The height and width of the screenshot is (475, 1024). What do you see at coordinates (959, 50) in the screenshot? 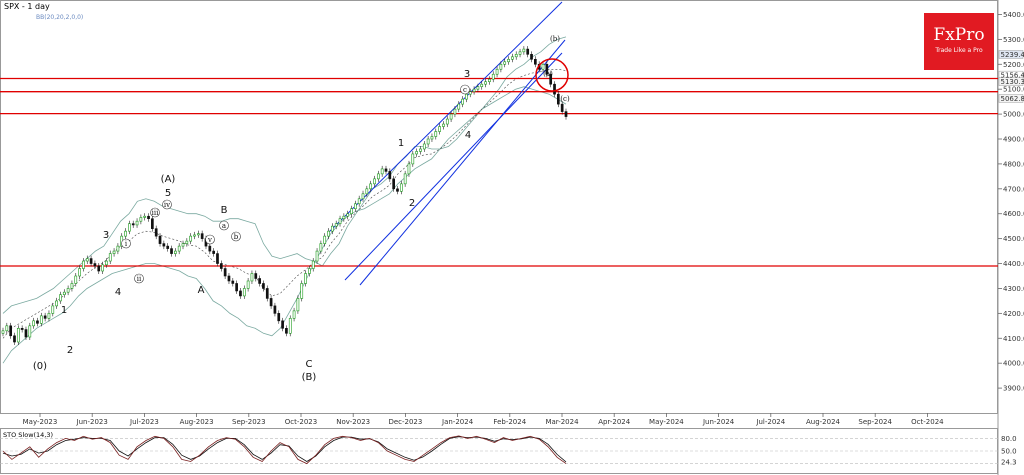
I see `logo-tagline: Trade Like a Pro` at bounding box center [959, 50].